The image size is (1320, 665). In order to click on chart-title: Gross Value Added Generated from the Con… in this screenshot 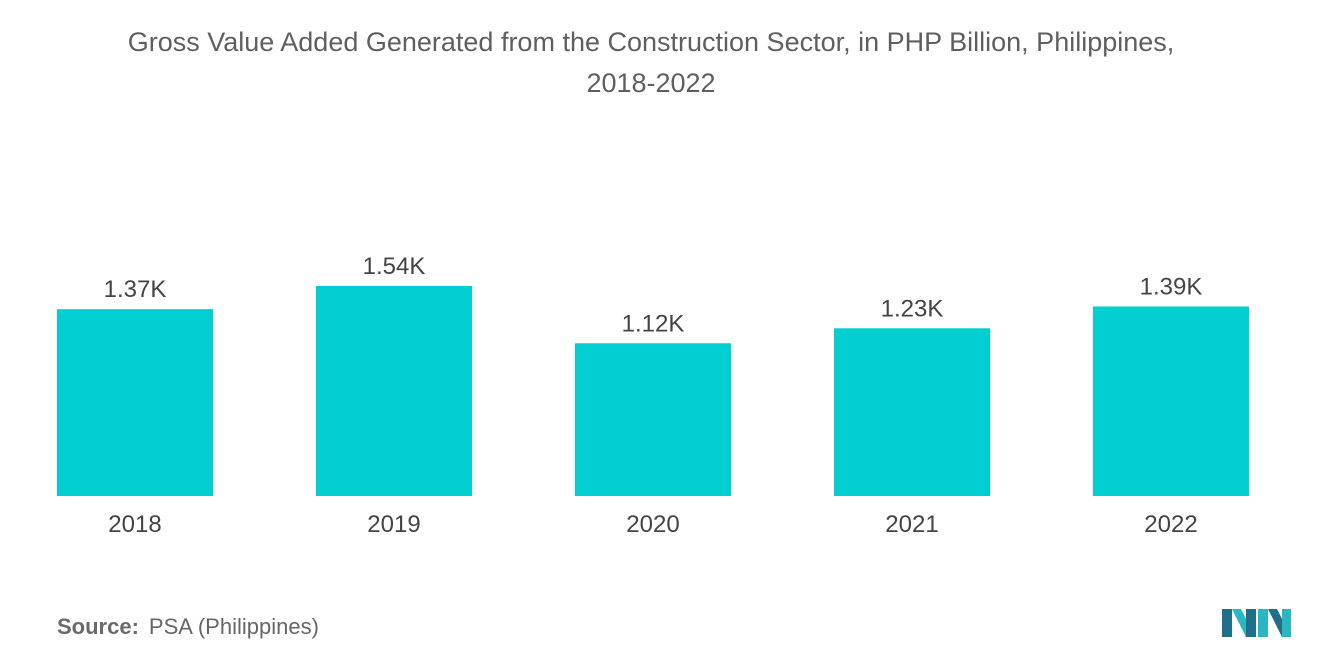, I will do `click(651, 63)`.